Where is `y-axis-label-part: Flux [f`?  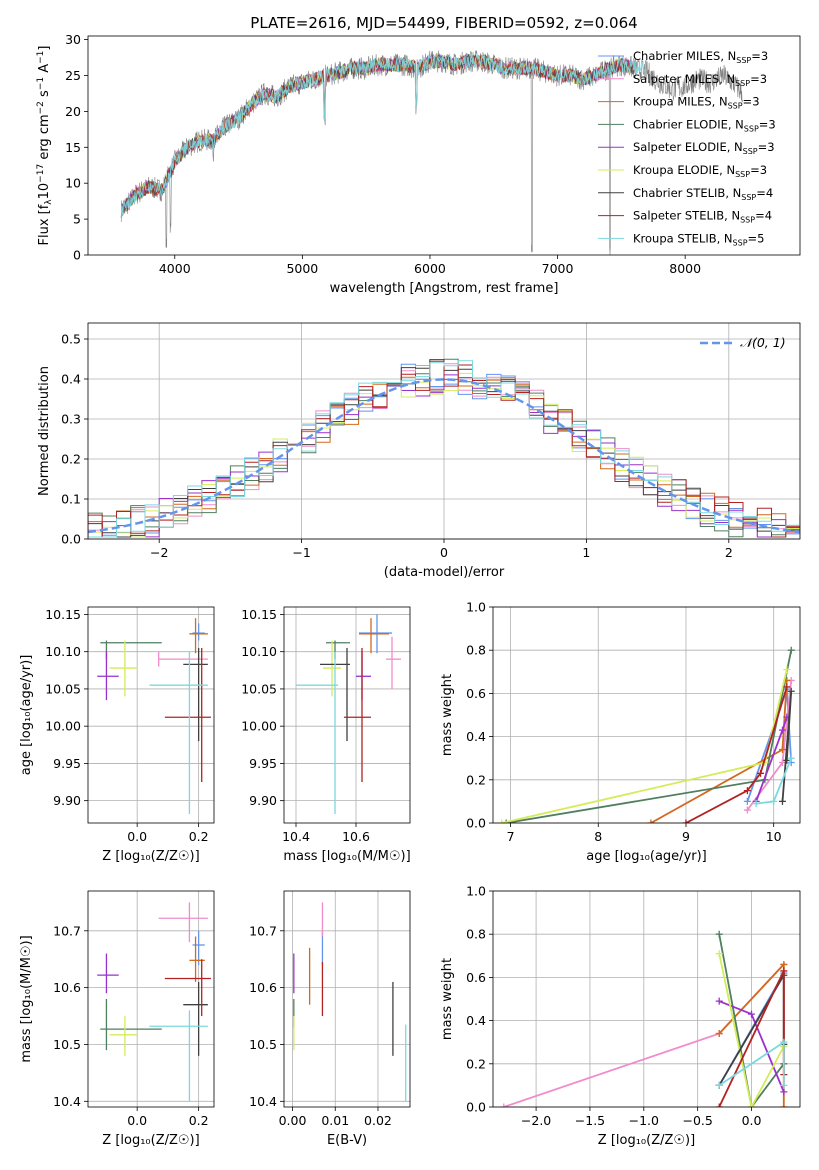 y-axis-label-part: Flux [f is located at coordinates (44, 224).